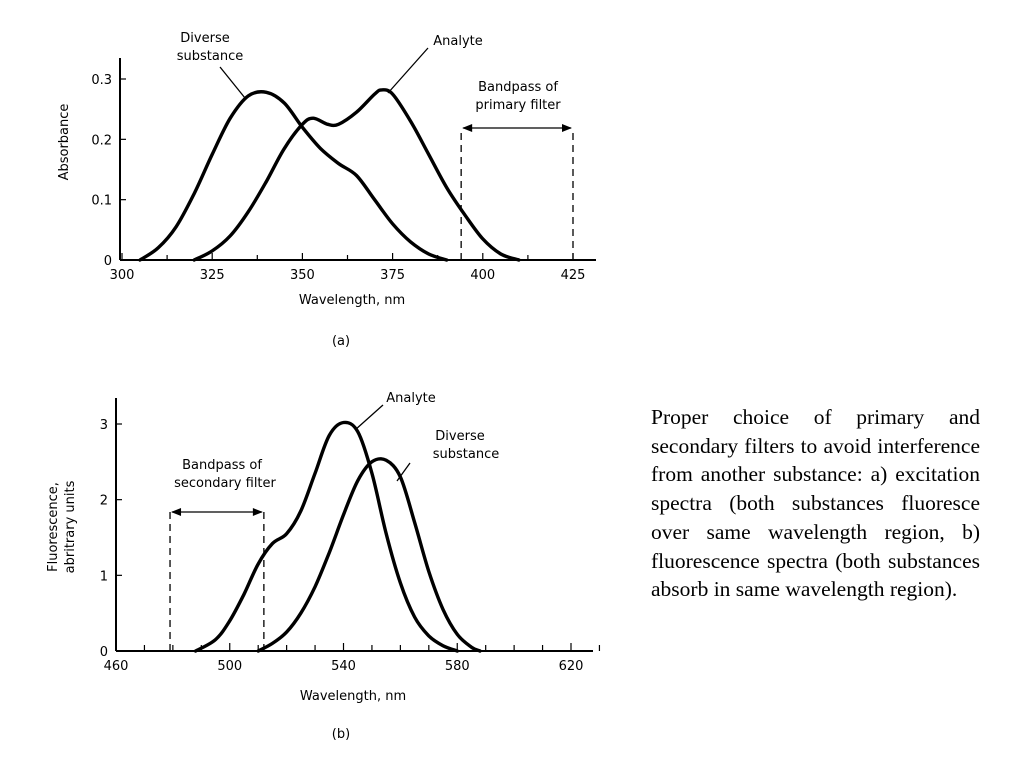 The height and width of the screenshot is (768, 1024). I want to click on chart-b-annotation-diverse-1: Diverse, so click(459, 436).